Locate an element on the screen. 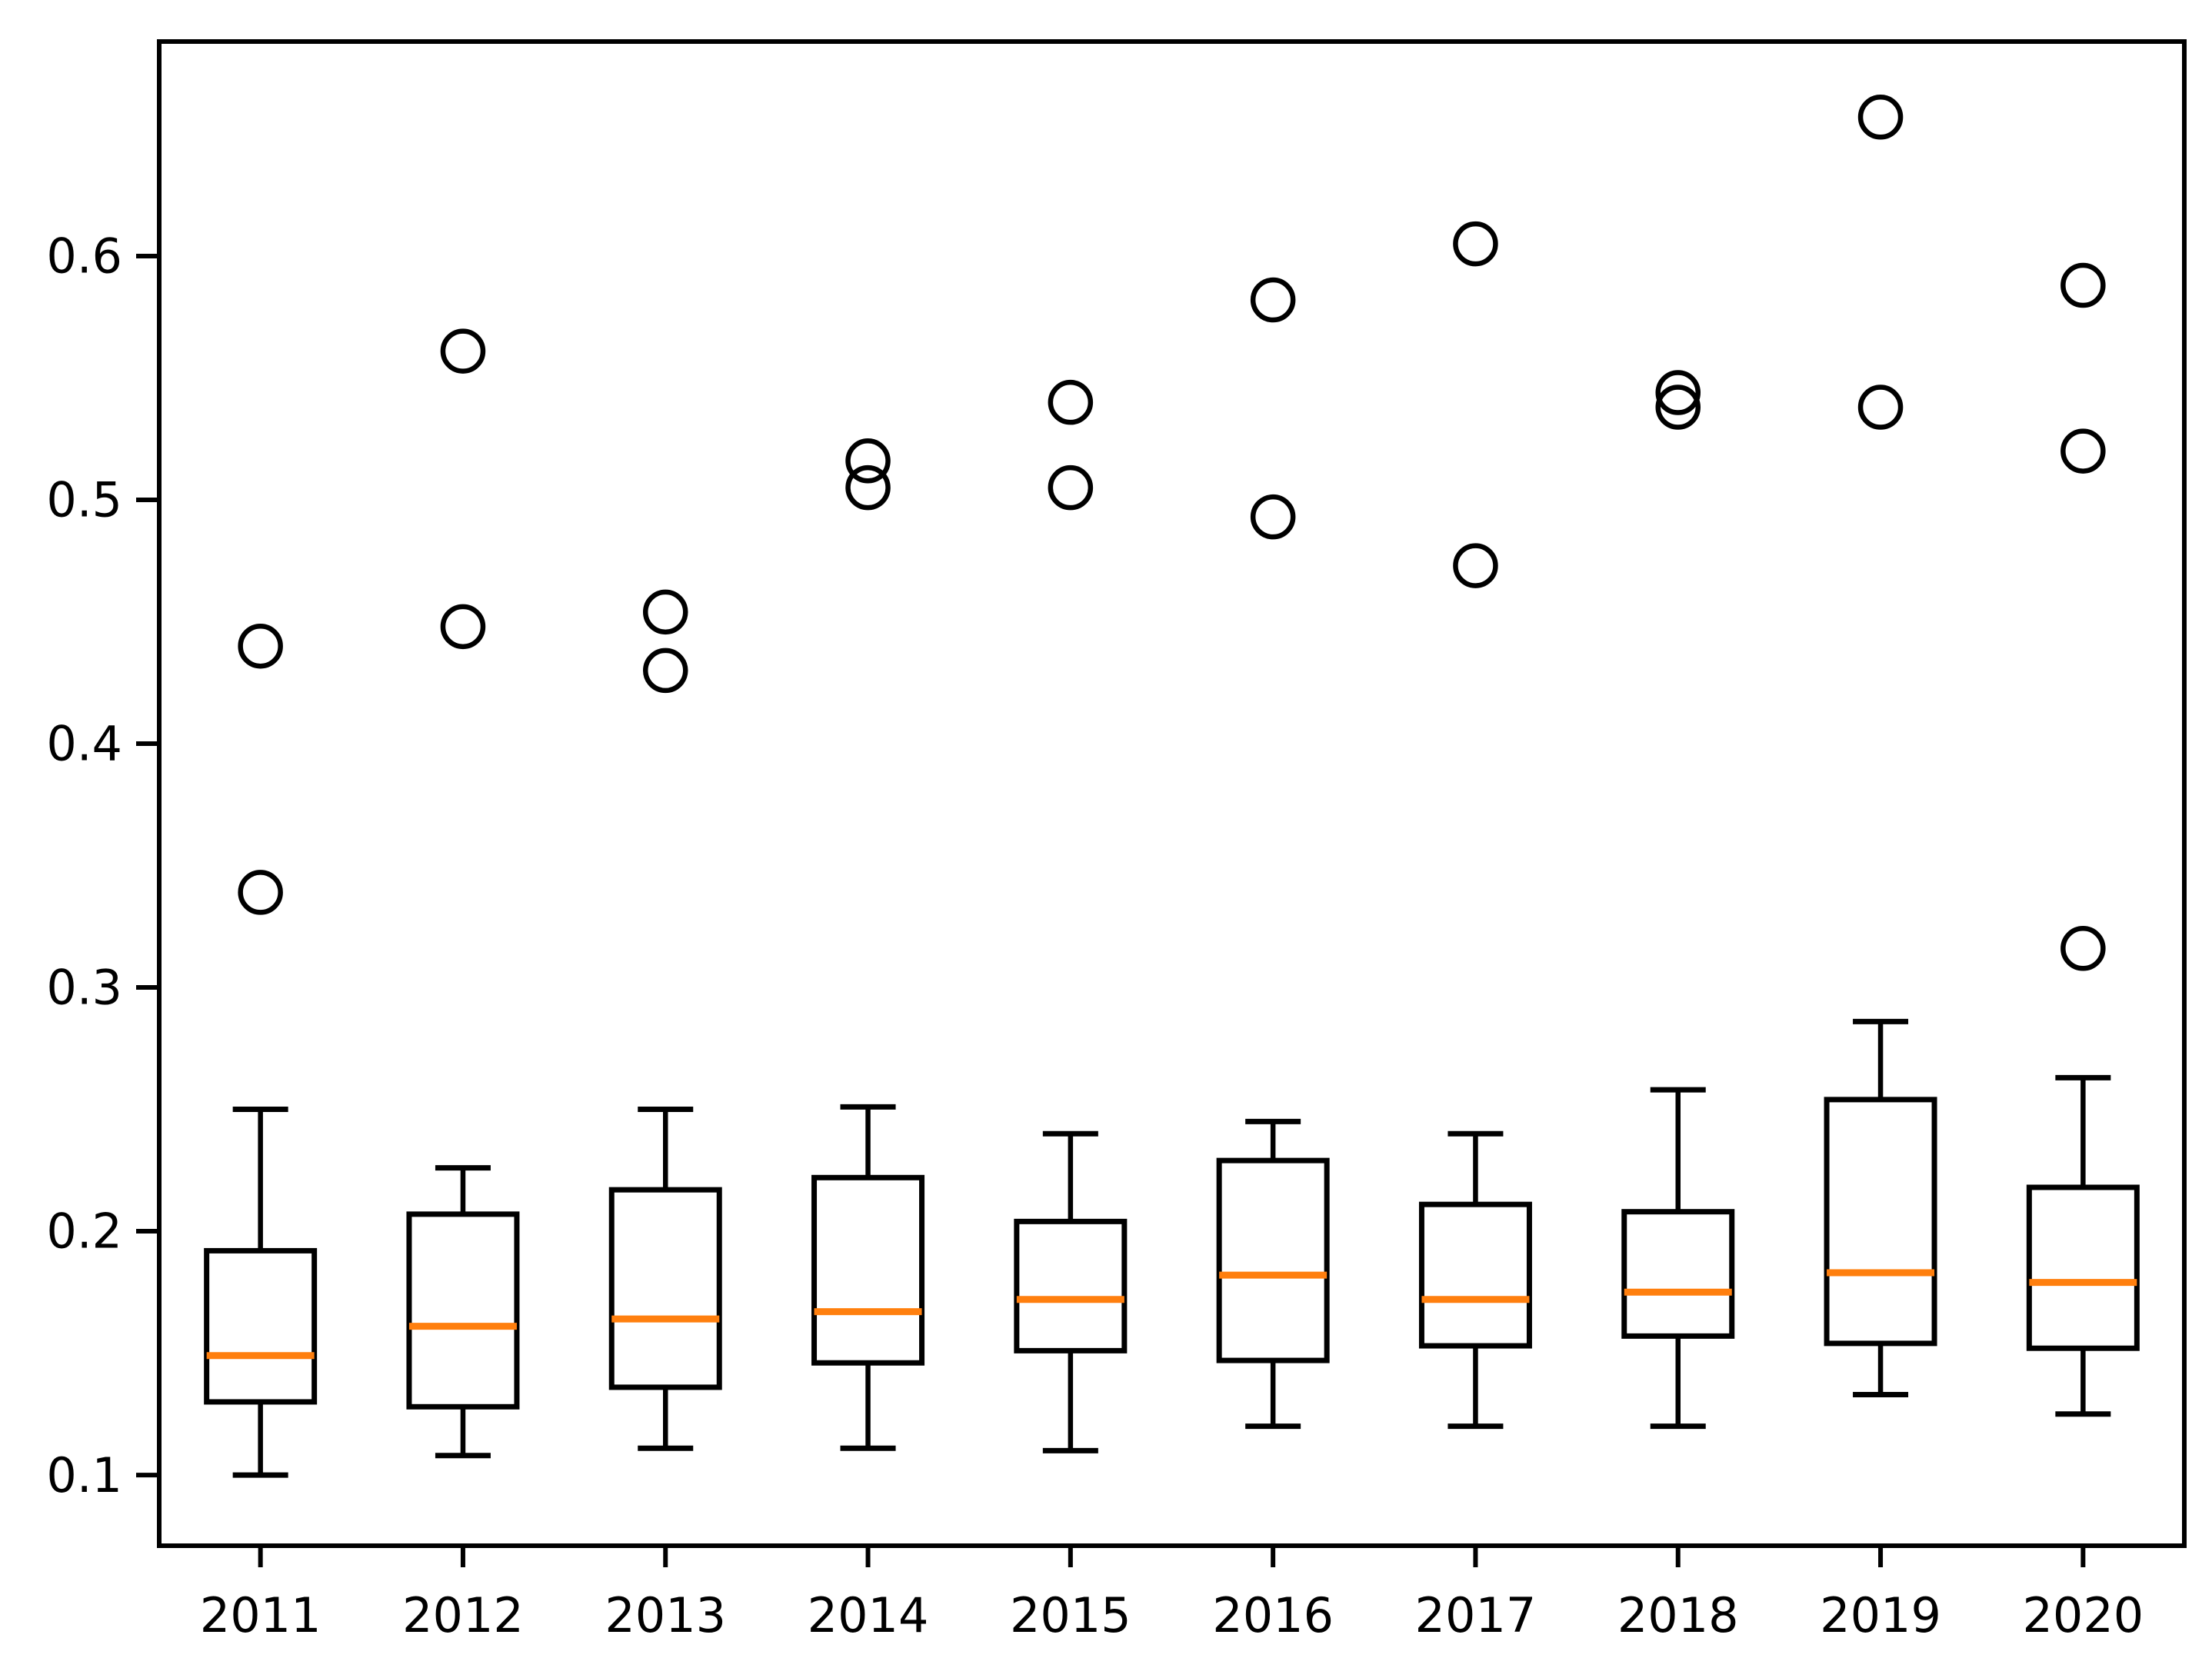 The width and height of the screenshot is (2212, 1668). box-2015 is located at coordinates (1071, 1285).